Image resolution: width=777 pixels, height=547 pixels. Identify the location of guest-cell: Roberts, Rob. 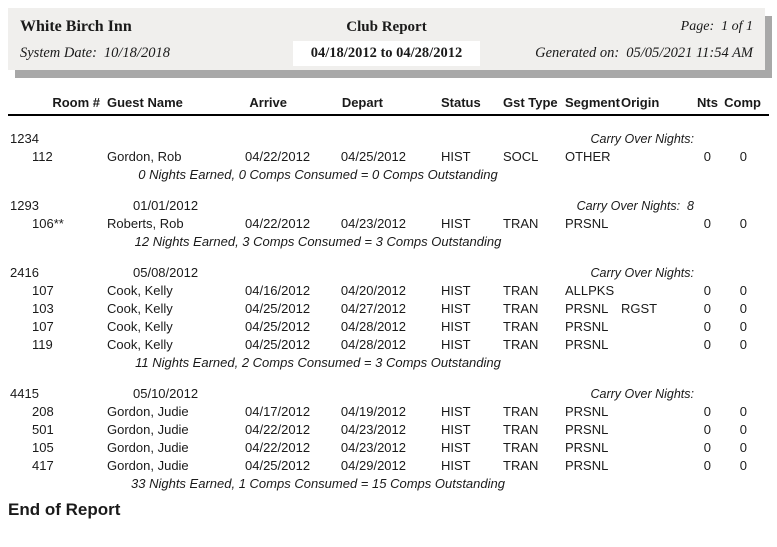
(145, 223).